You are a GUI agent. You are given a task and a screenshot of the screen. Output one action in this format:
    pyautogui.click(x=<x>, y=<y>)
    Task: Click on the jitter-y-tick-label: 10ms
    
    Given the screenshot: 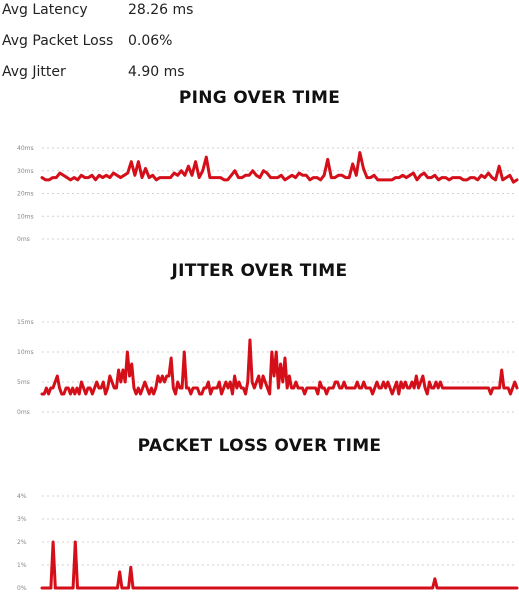 What is the action you would take?
    pyautogui.click(x=25, y=352)
    